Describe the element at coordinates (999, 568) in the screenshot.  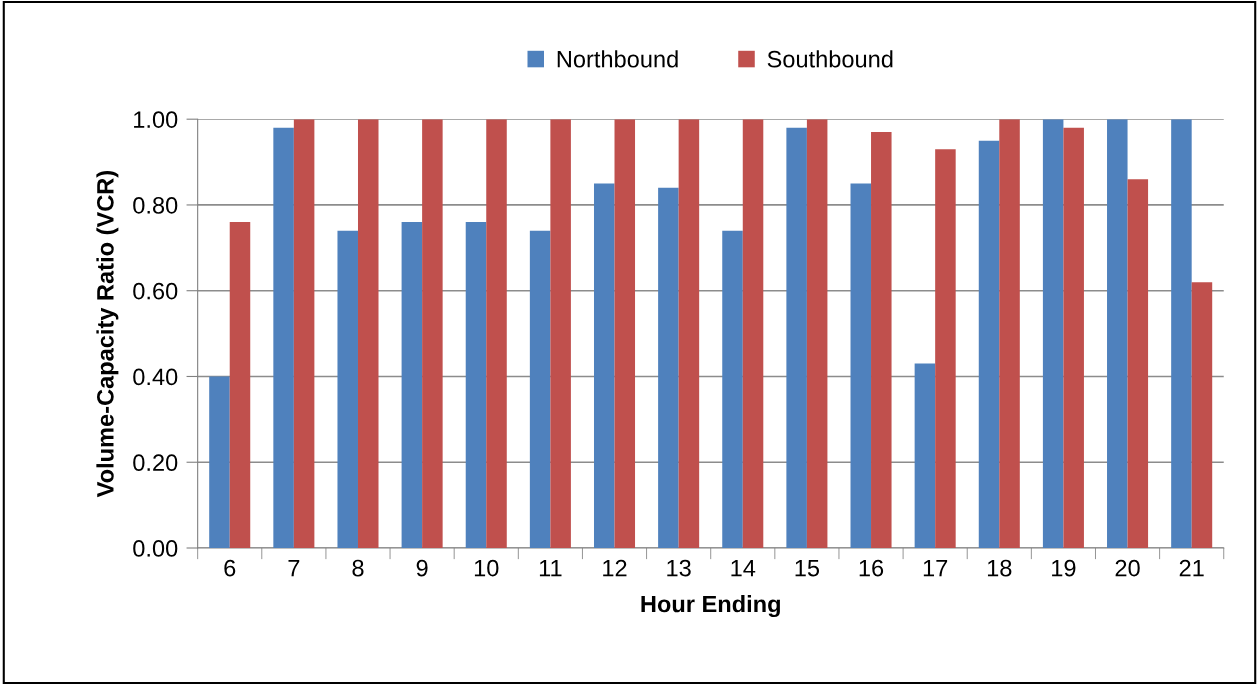
I see `x-tick-label: 18` at that location.